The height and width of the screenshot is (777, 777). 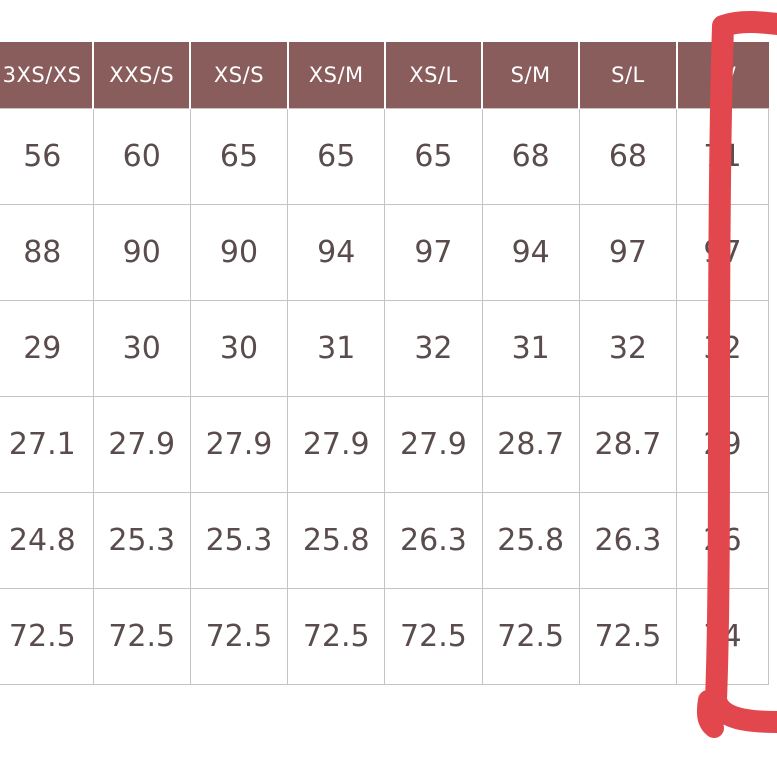 What do you see at coordinates (433, 75) in the screenshot?
I see `size-header-cell: XS/L` at bounding box center [433, 75].